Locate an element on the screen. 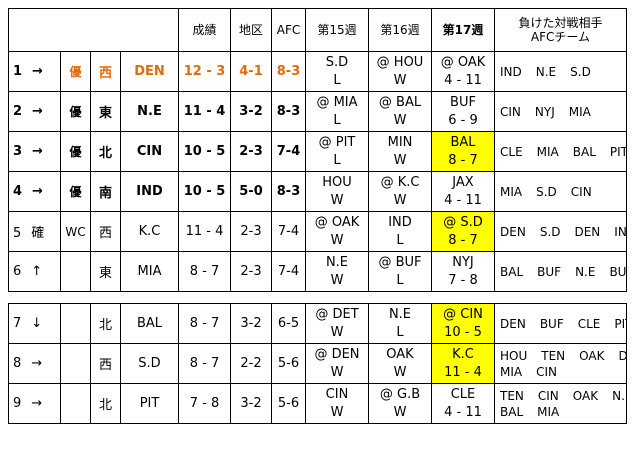  division-cell: 北 is located at coordinates (105, 403).